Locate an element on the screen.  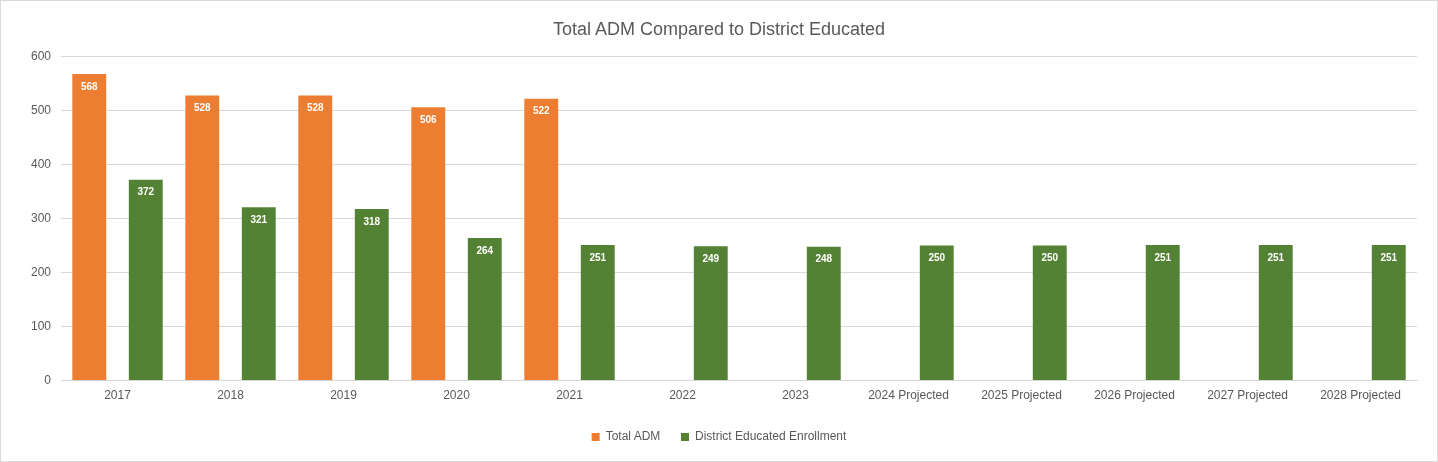
data-label: 568 is located at coordinates (89, 86).